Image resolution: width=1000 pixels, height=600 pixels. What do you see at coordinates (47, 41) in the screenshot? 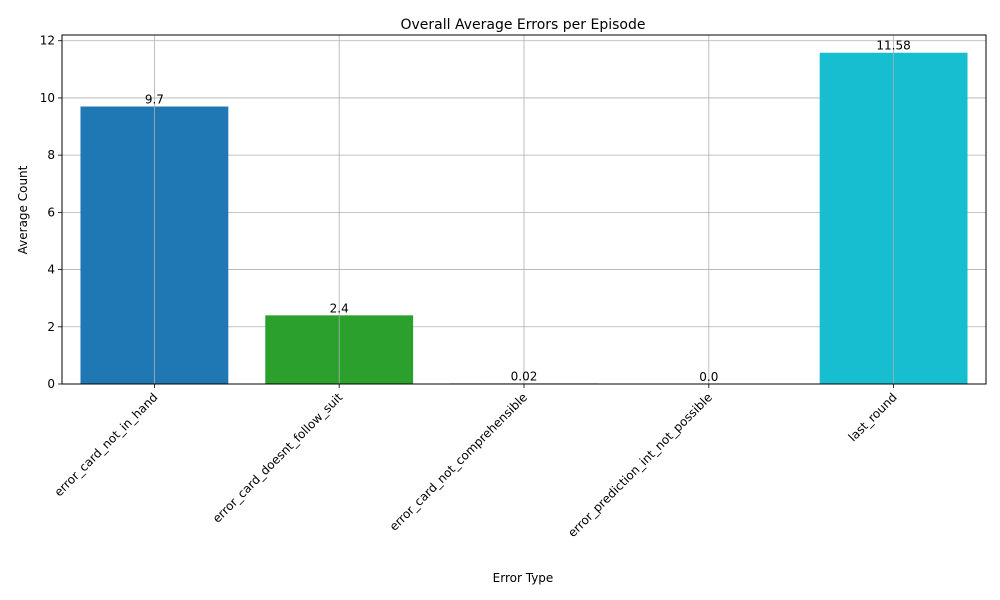
I see `y-tick-label: 12` at bounding box center [47, 41].